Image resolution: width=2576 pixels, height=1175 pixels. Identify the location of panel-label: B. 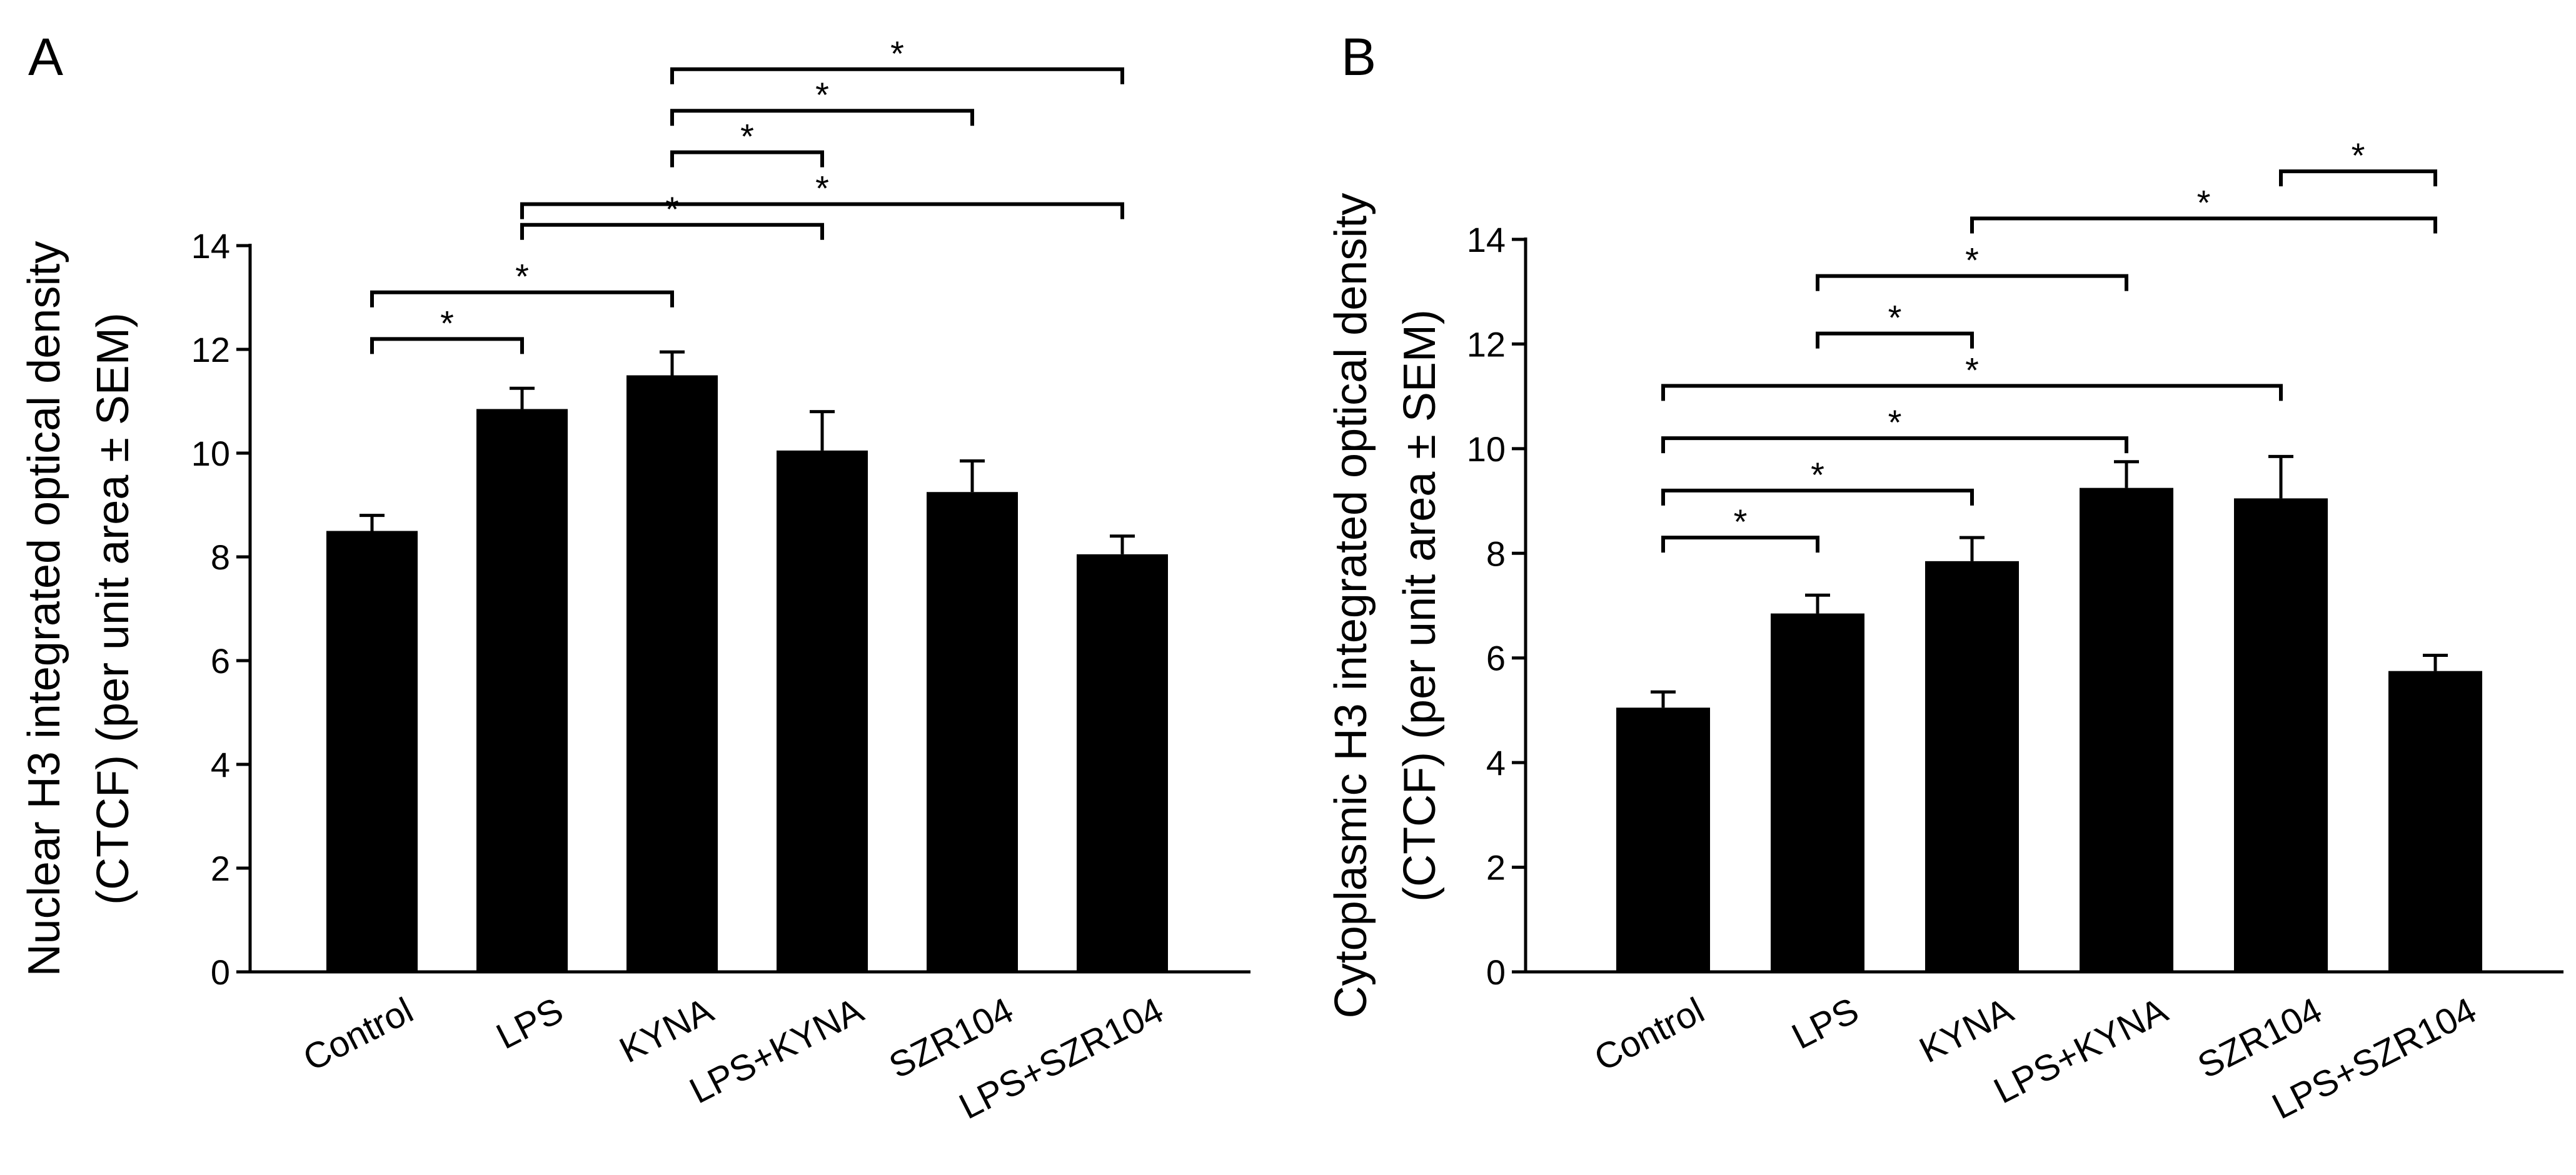
(1358, 57).